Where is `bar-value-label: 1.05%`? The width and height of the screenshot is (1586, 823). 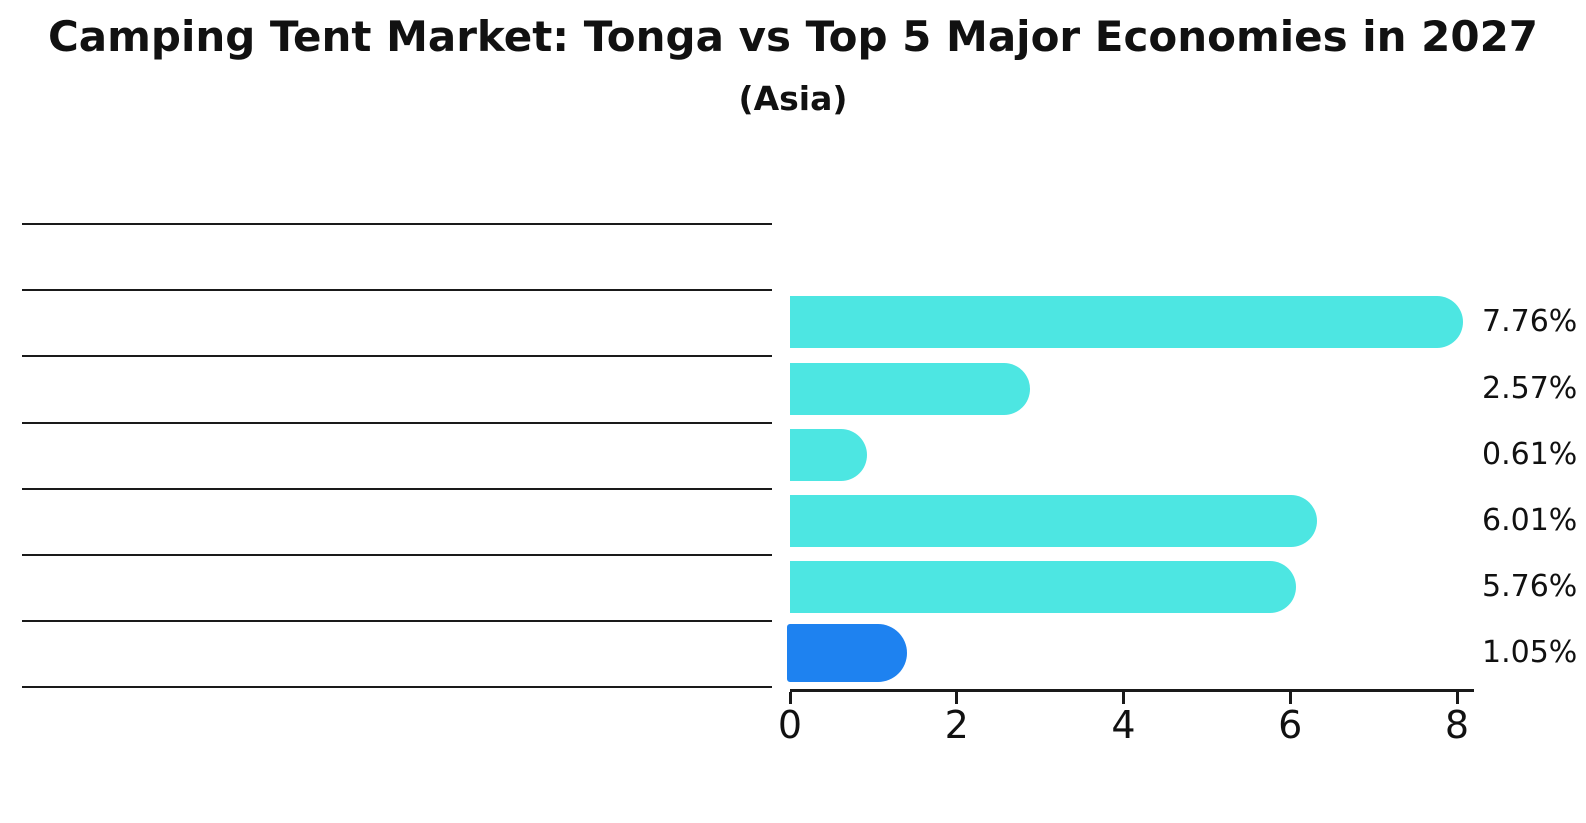 bar-value-label: 1.05% is located at coordinates (1530, 653).